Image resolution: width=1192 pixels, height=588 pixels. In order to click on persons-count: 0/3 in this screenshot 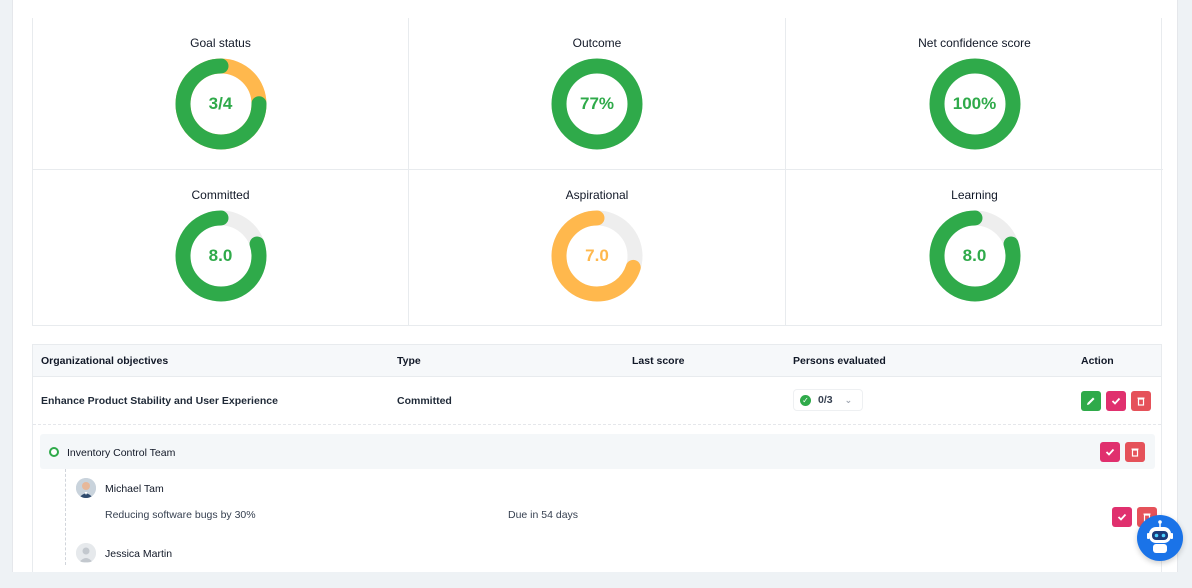, I will do `click(825, 400)`.